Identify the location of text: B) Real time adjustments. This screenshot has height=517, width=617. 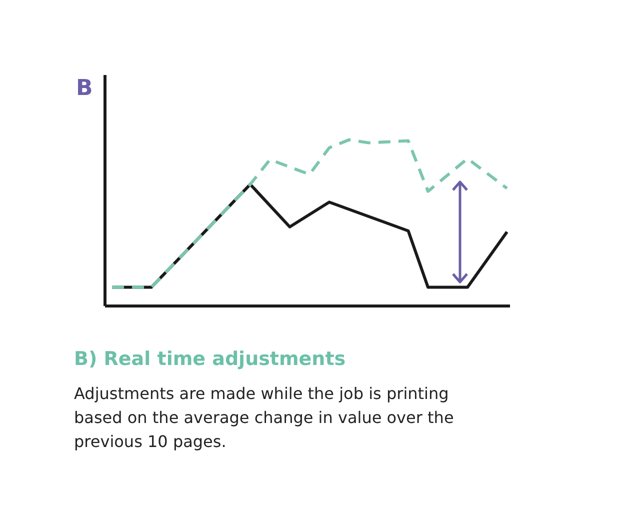
(210, 359).